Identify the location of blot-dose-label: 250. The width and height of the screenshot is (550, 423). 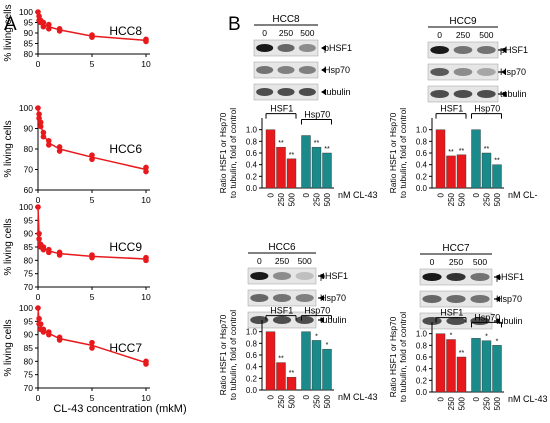
(456, 262).